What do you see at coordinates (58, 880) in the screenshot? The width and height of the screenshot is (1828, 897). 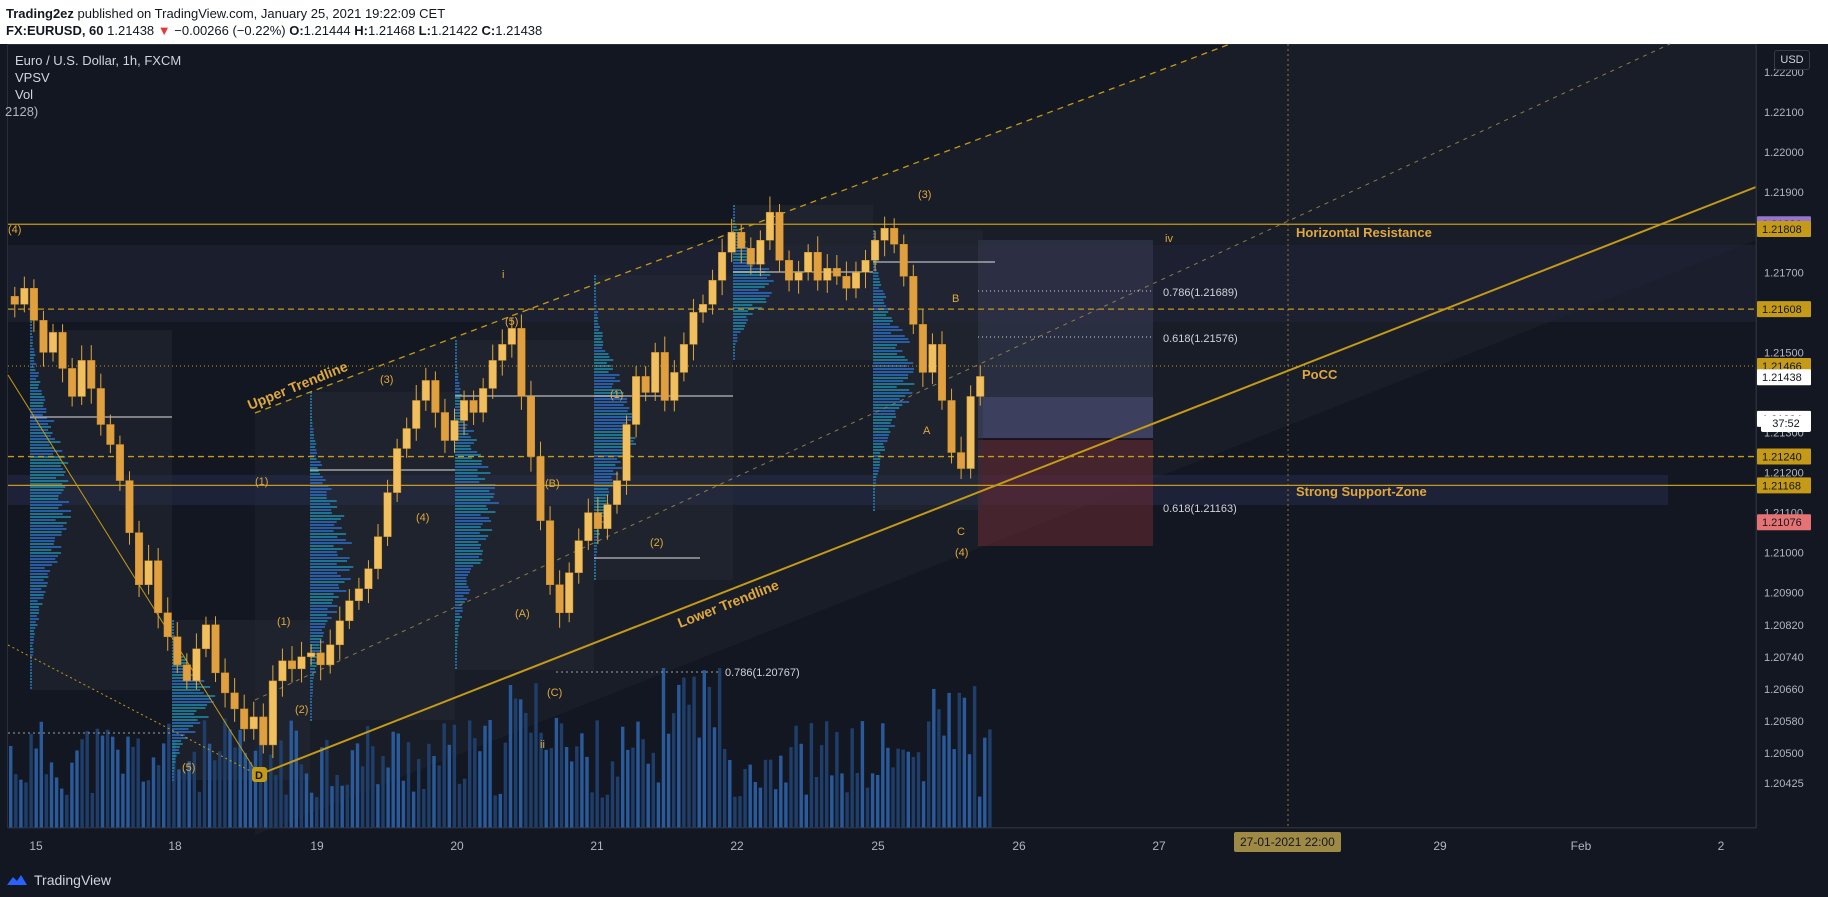 I see `tradingview-brand: TradingView` at bounding box center [58, 880].